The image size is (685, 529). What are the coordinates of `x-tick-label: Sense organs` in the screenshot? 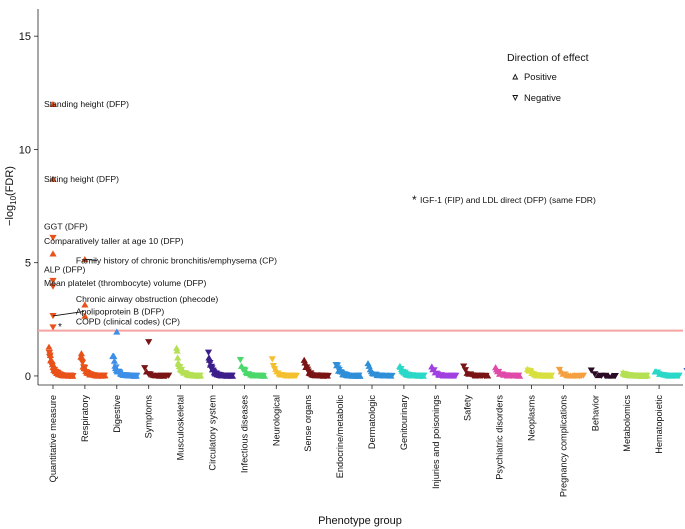 It's located at (308, 423).